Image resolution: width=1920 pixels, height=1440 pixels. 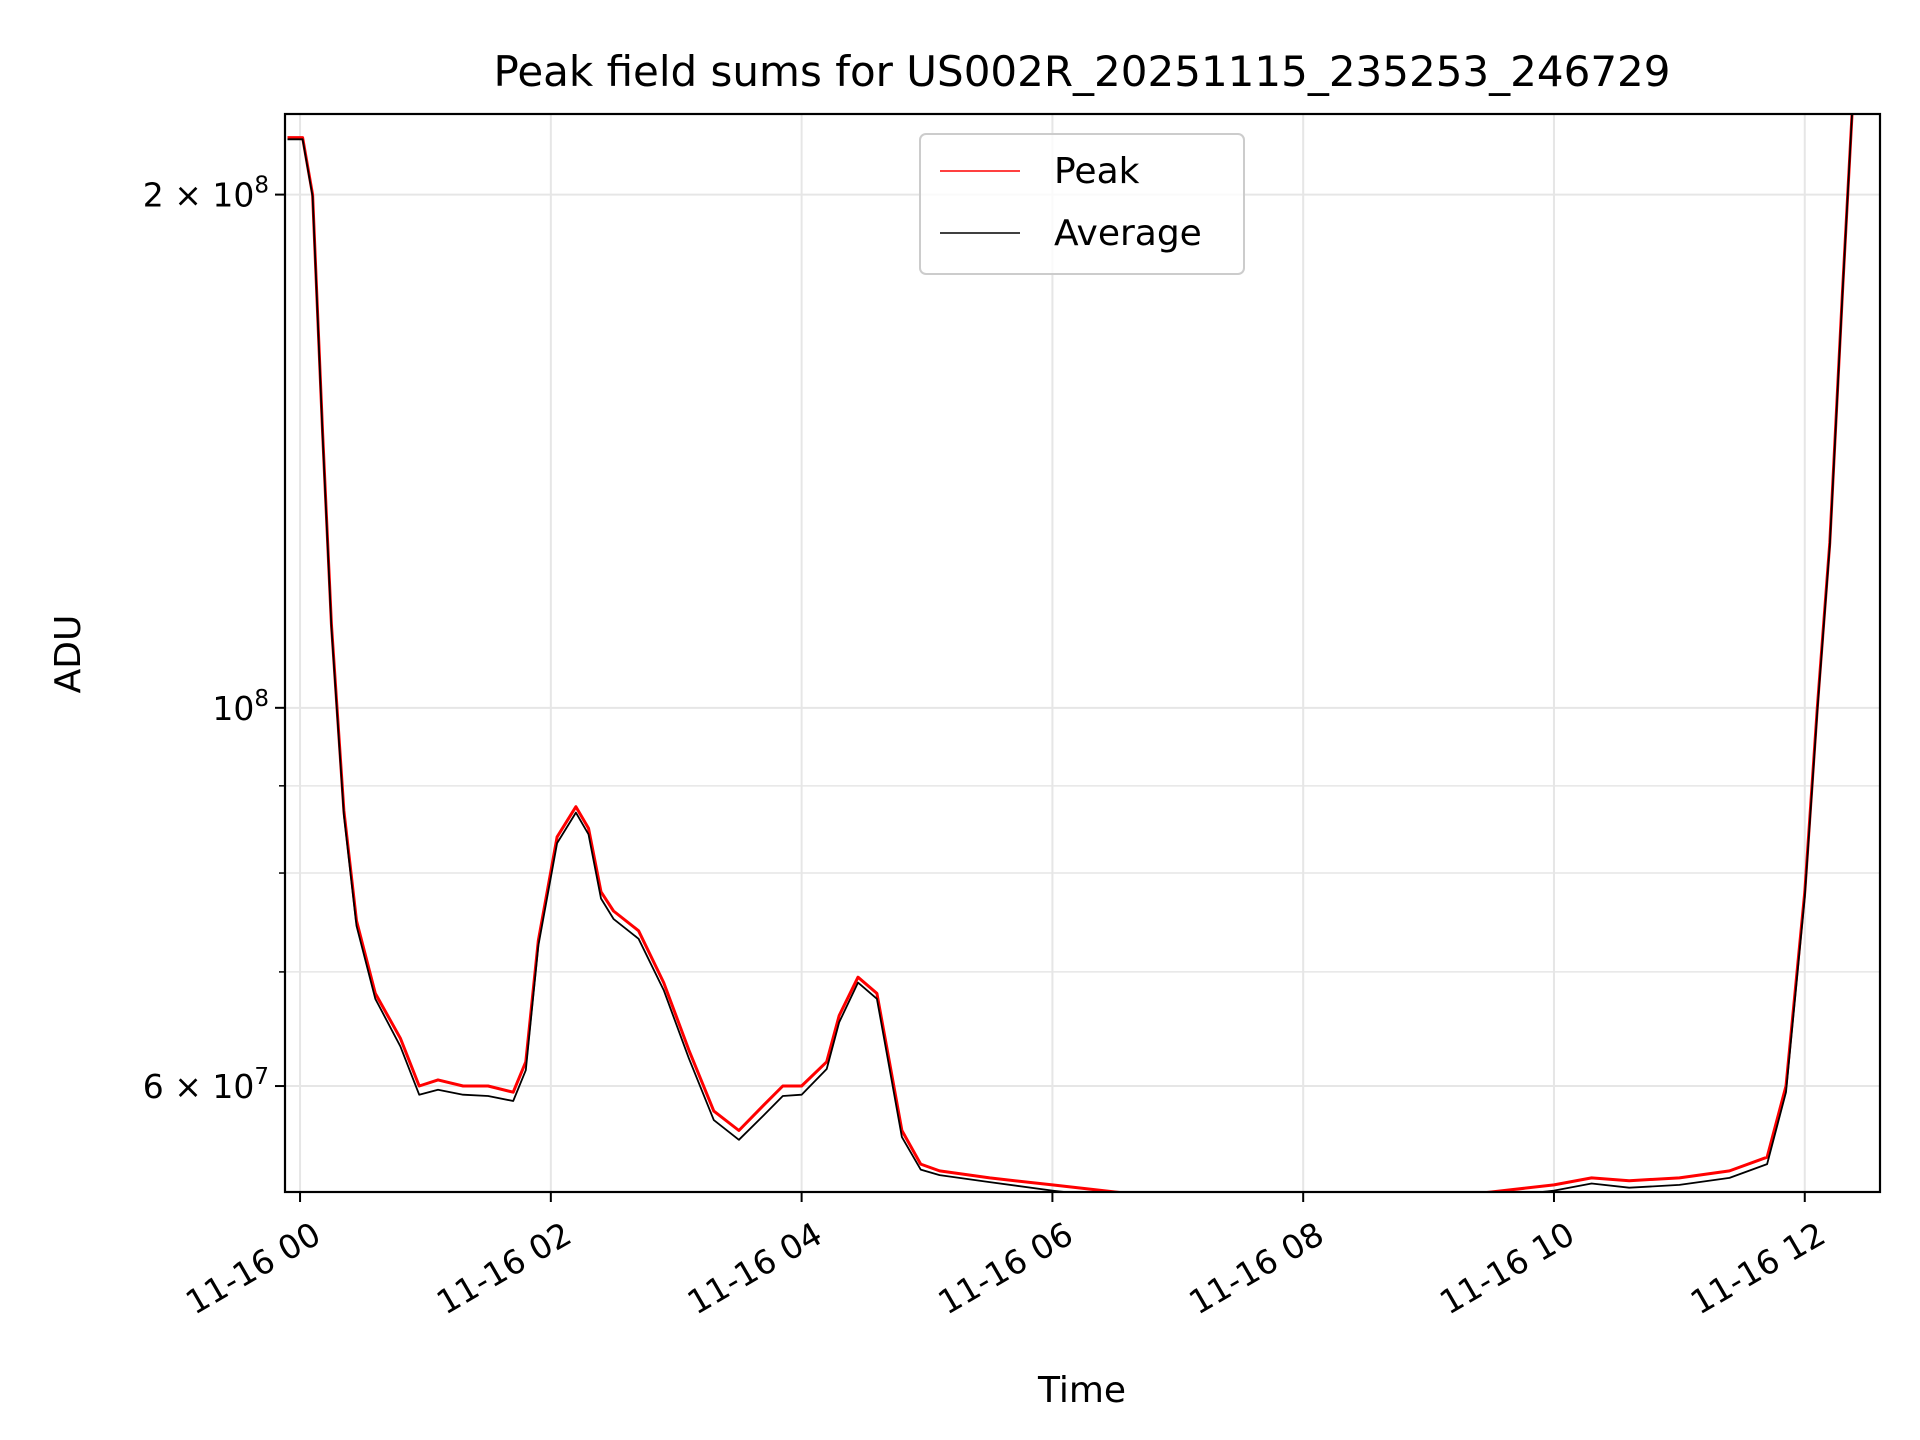 I want to click on x-axis-label: Time, so click(x=1081, y=1390).